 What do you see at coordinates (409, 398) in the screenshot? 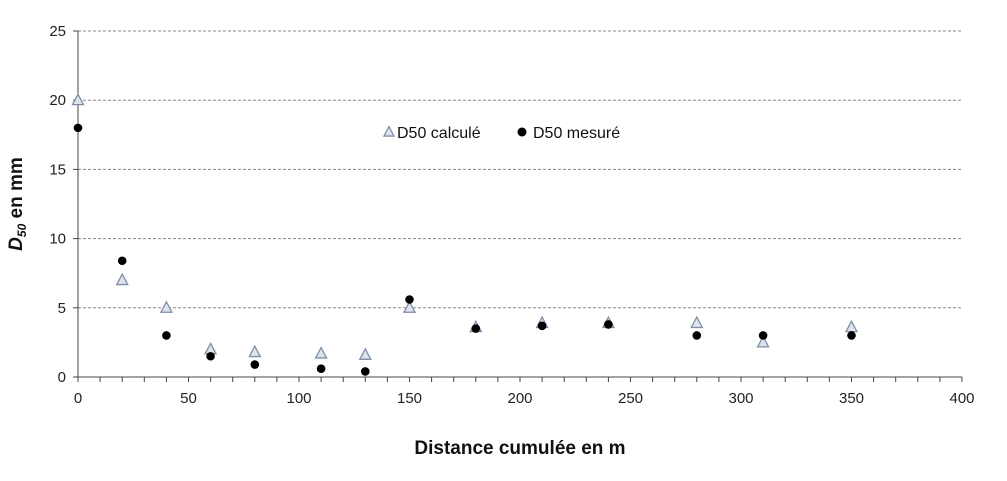
I see `x-tick-label-150: 150` at bounding box center [409, 398].